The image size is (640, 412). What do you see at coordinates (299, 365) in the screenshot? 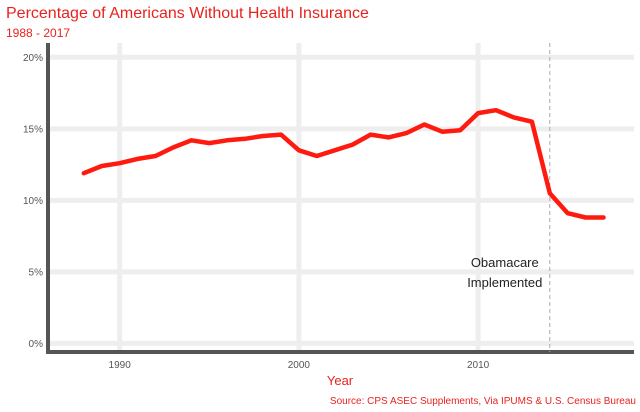
I see `x-tick-label: 2000` at bounding box center [299, 365].